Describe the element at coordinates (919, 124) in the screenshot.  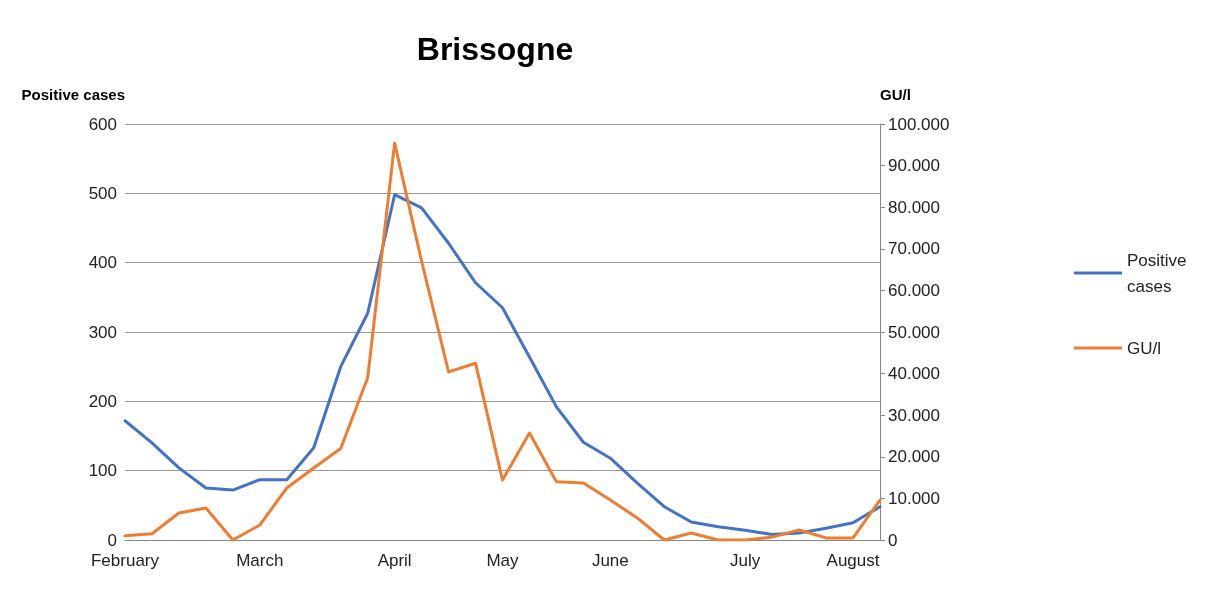
I see `y2-tick-label: 100.000` at that location.